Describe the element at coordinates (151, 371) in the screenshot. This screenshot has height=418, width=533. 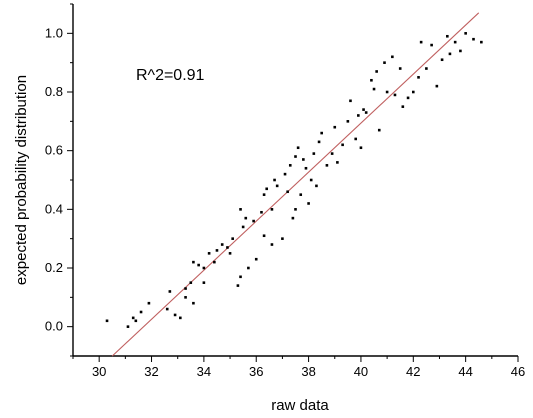
I see `x-tick-label: 32` at that location.